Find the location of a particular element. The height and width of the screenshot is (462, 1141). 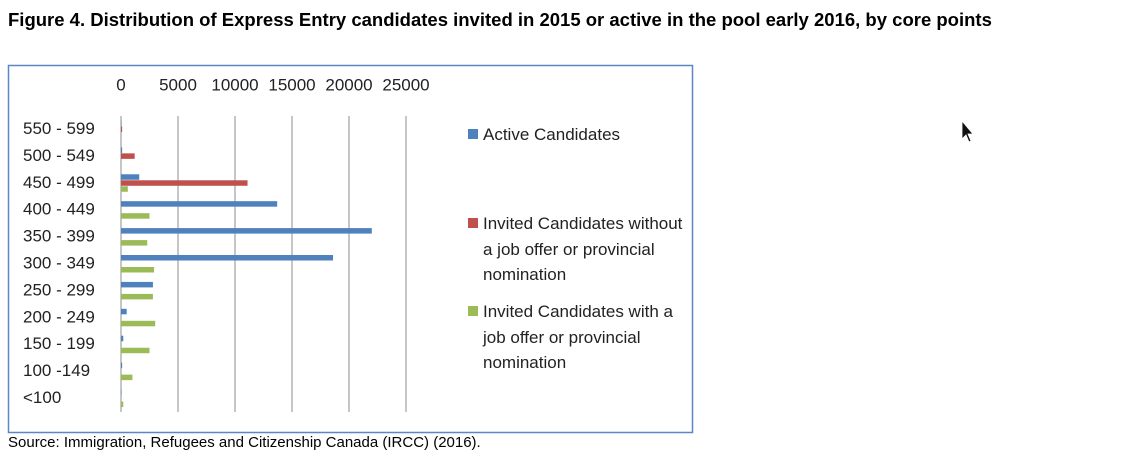

x-tick-label: 10000 is located at coordinates (234, 84).